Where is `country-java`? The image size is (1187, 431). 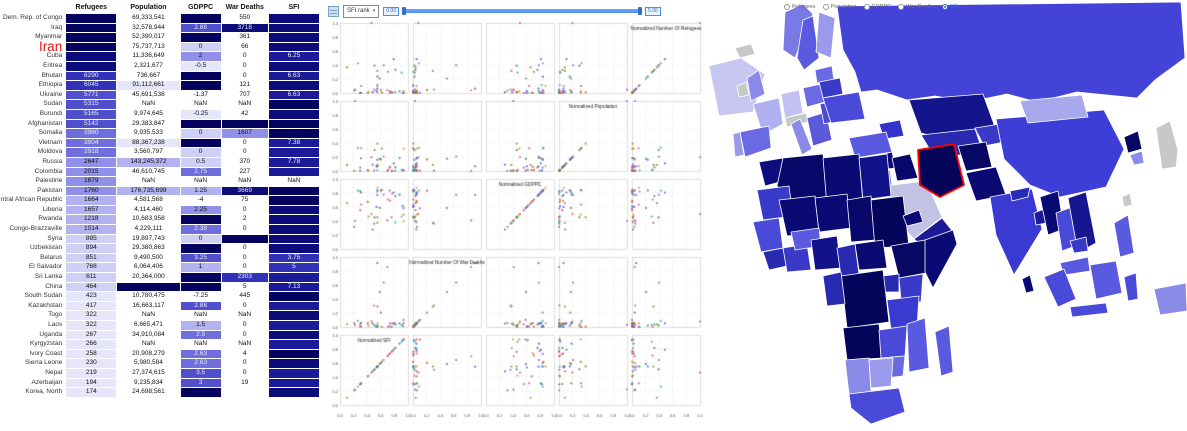 country-java is located at coordinates (1089, 310).